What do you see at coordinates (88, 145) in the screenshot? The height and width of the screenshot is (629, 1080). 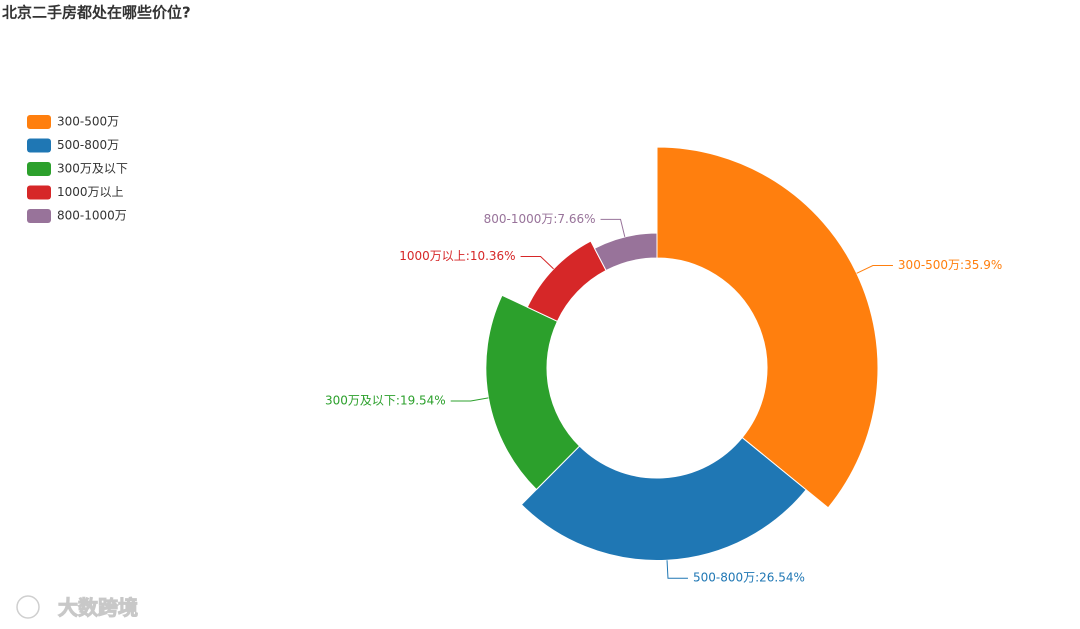 I see `legend-label: 500-800万` at bounding box center [88, 145].